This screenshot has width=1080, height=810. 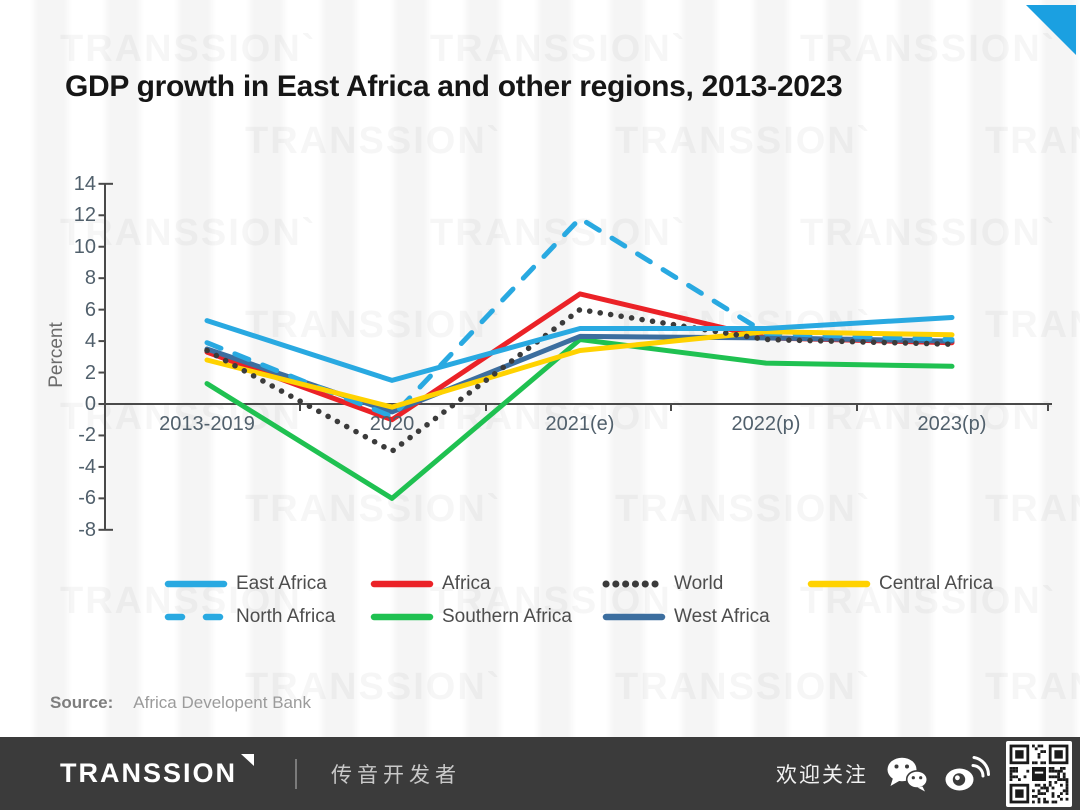 I want to click on y-tick-label: 12, so click(x=84, y=215).